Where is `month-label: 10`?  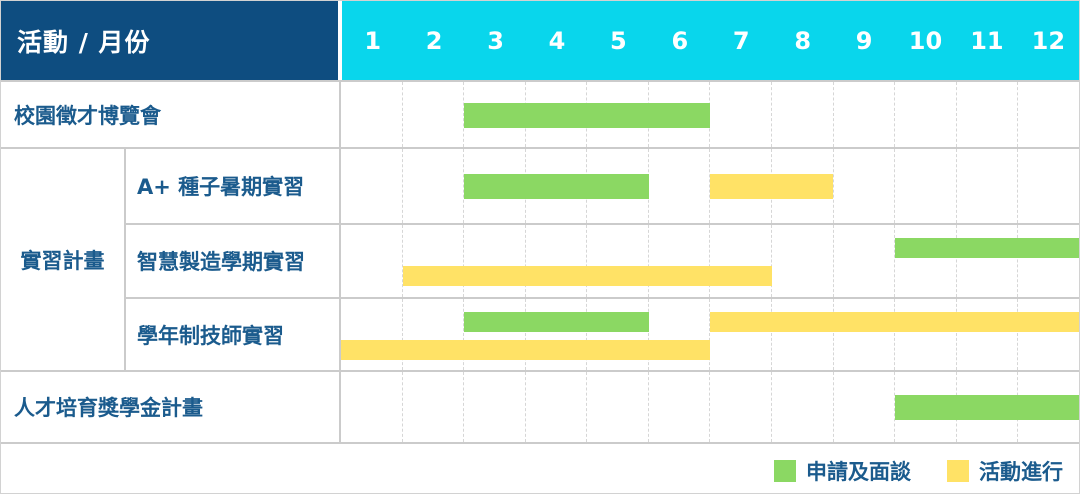 month-label: 10 is located at coordinates (925, 40).